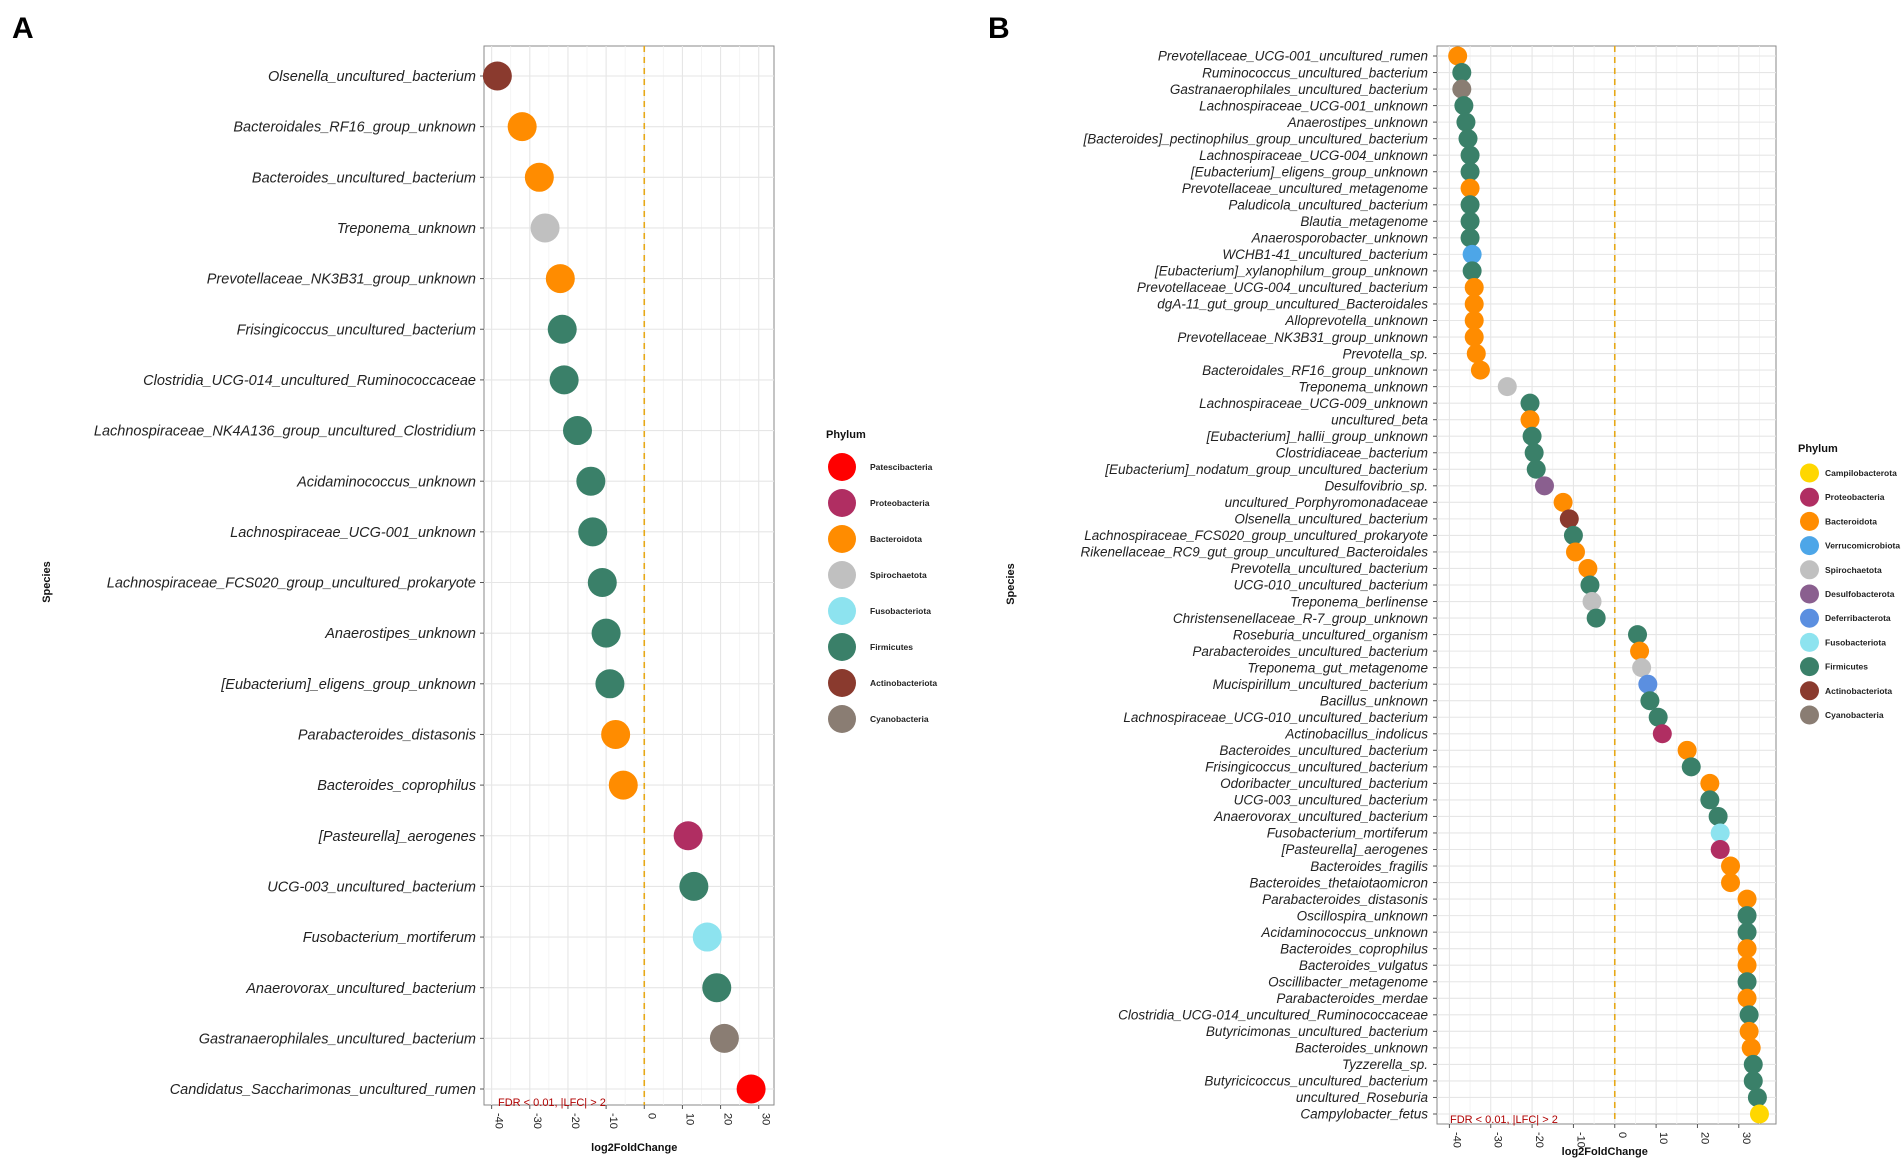 This screenshot has width=1904, height=1162. What do you see at coordinates (1573, 535) in the screenshot?
I see `data-point-lachnospiraceae-fcs020-group-uncultured-prokaryote` at bounding box center [1573, 535].